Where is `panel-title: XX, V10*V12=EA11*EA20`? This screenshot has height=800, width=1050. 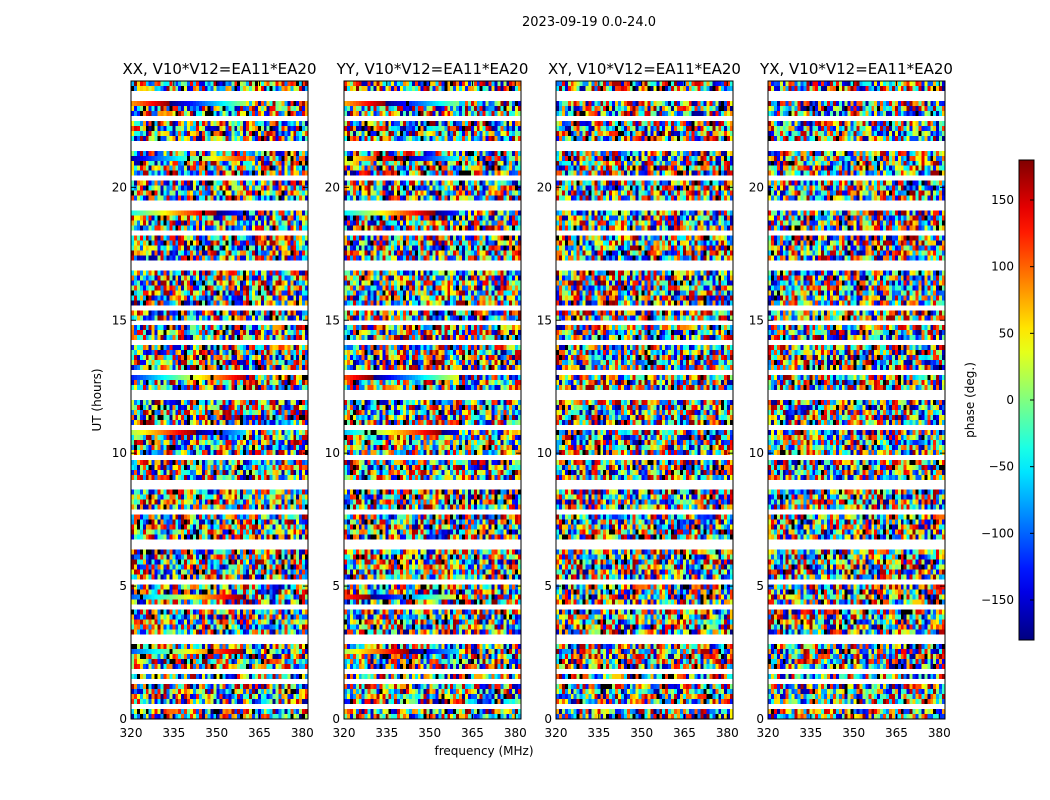 panel-title: XX, V10*V12=EA11*EA20 is located at coordinates (219, 69).